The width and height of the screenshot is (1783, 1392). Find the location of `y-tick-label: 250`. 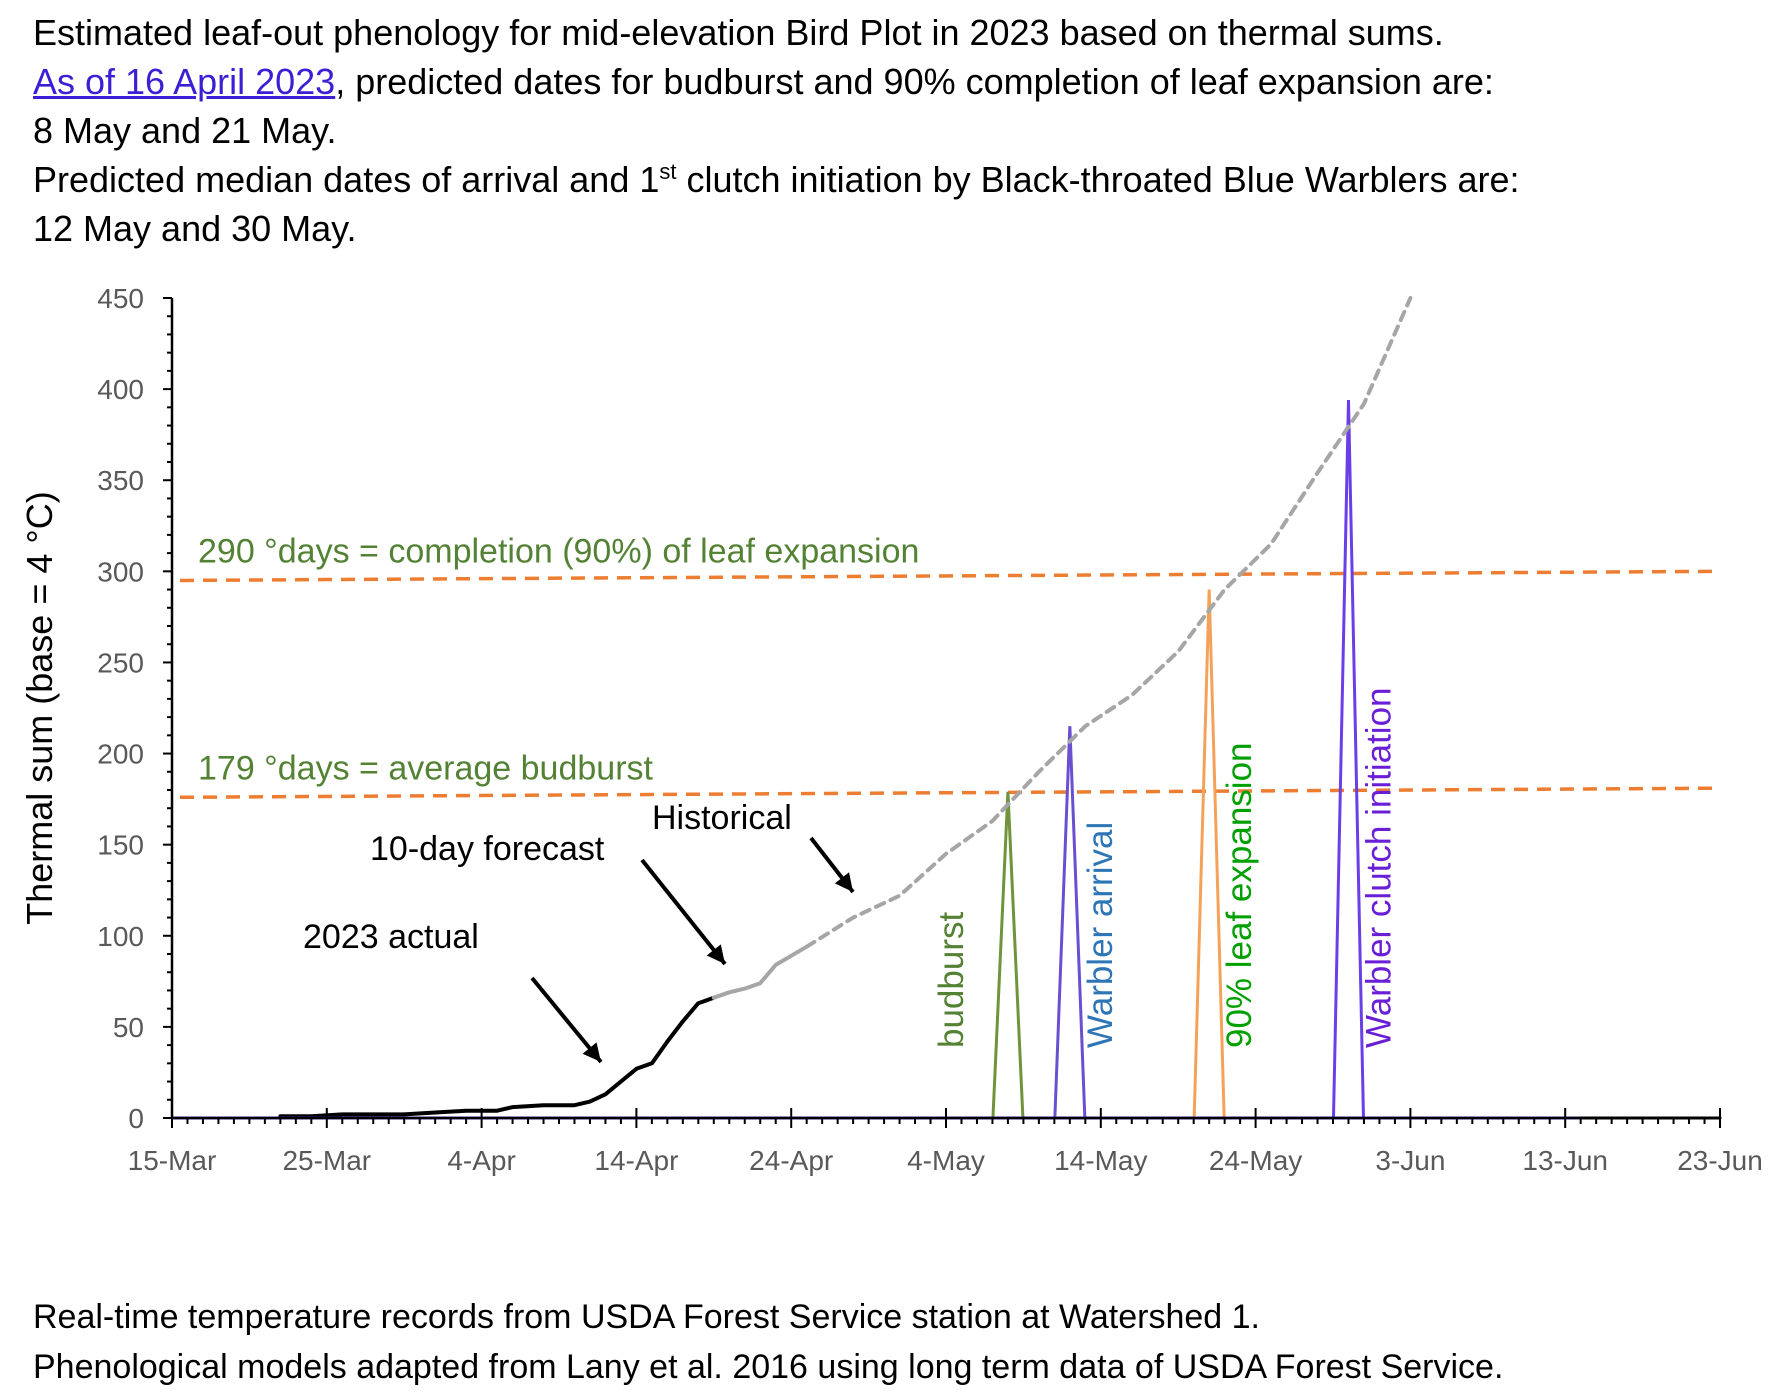

y-tick-label: 250 is located at coordinates (120, 662).